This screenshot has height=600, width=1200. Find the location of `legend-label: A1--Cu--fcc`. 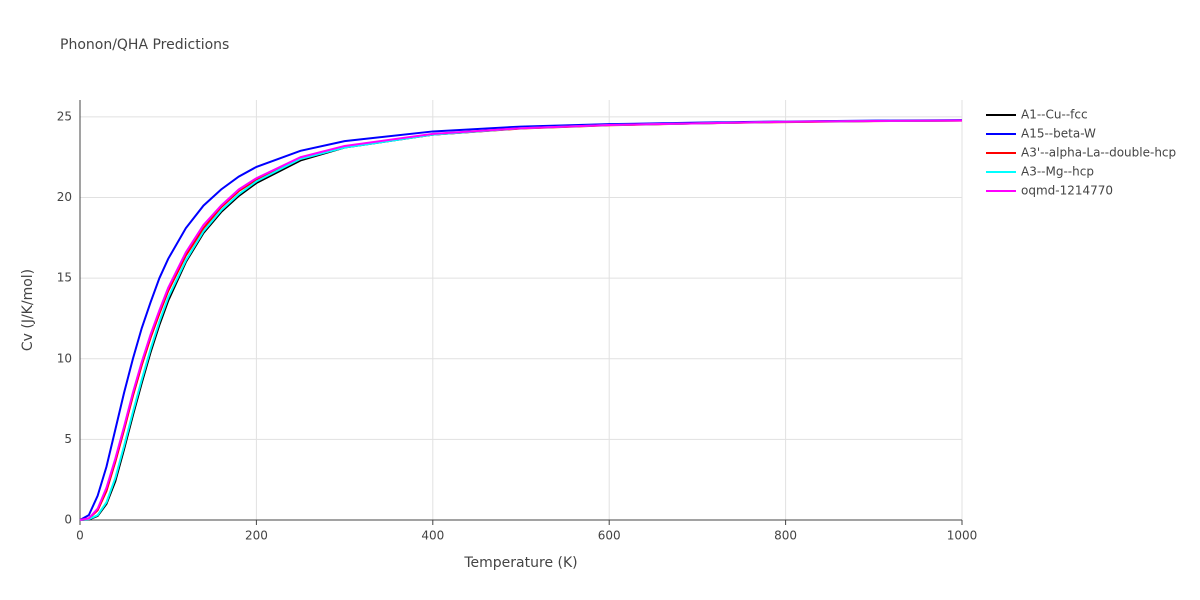

legend-label: A1--Cu--fcc is located at coordinates (1054, 115).